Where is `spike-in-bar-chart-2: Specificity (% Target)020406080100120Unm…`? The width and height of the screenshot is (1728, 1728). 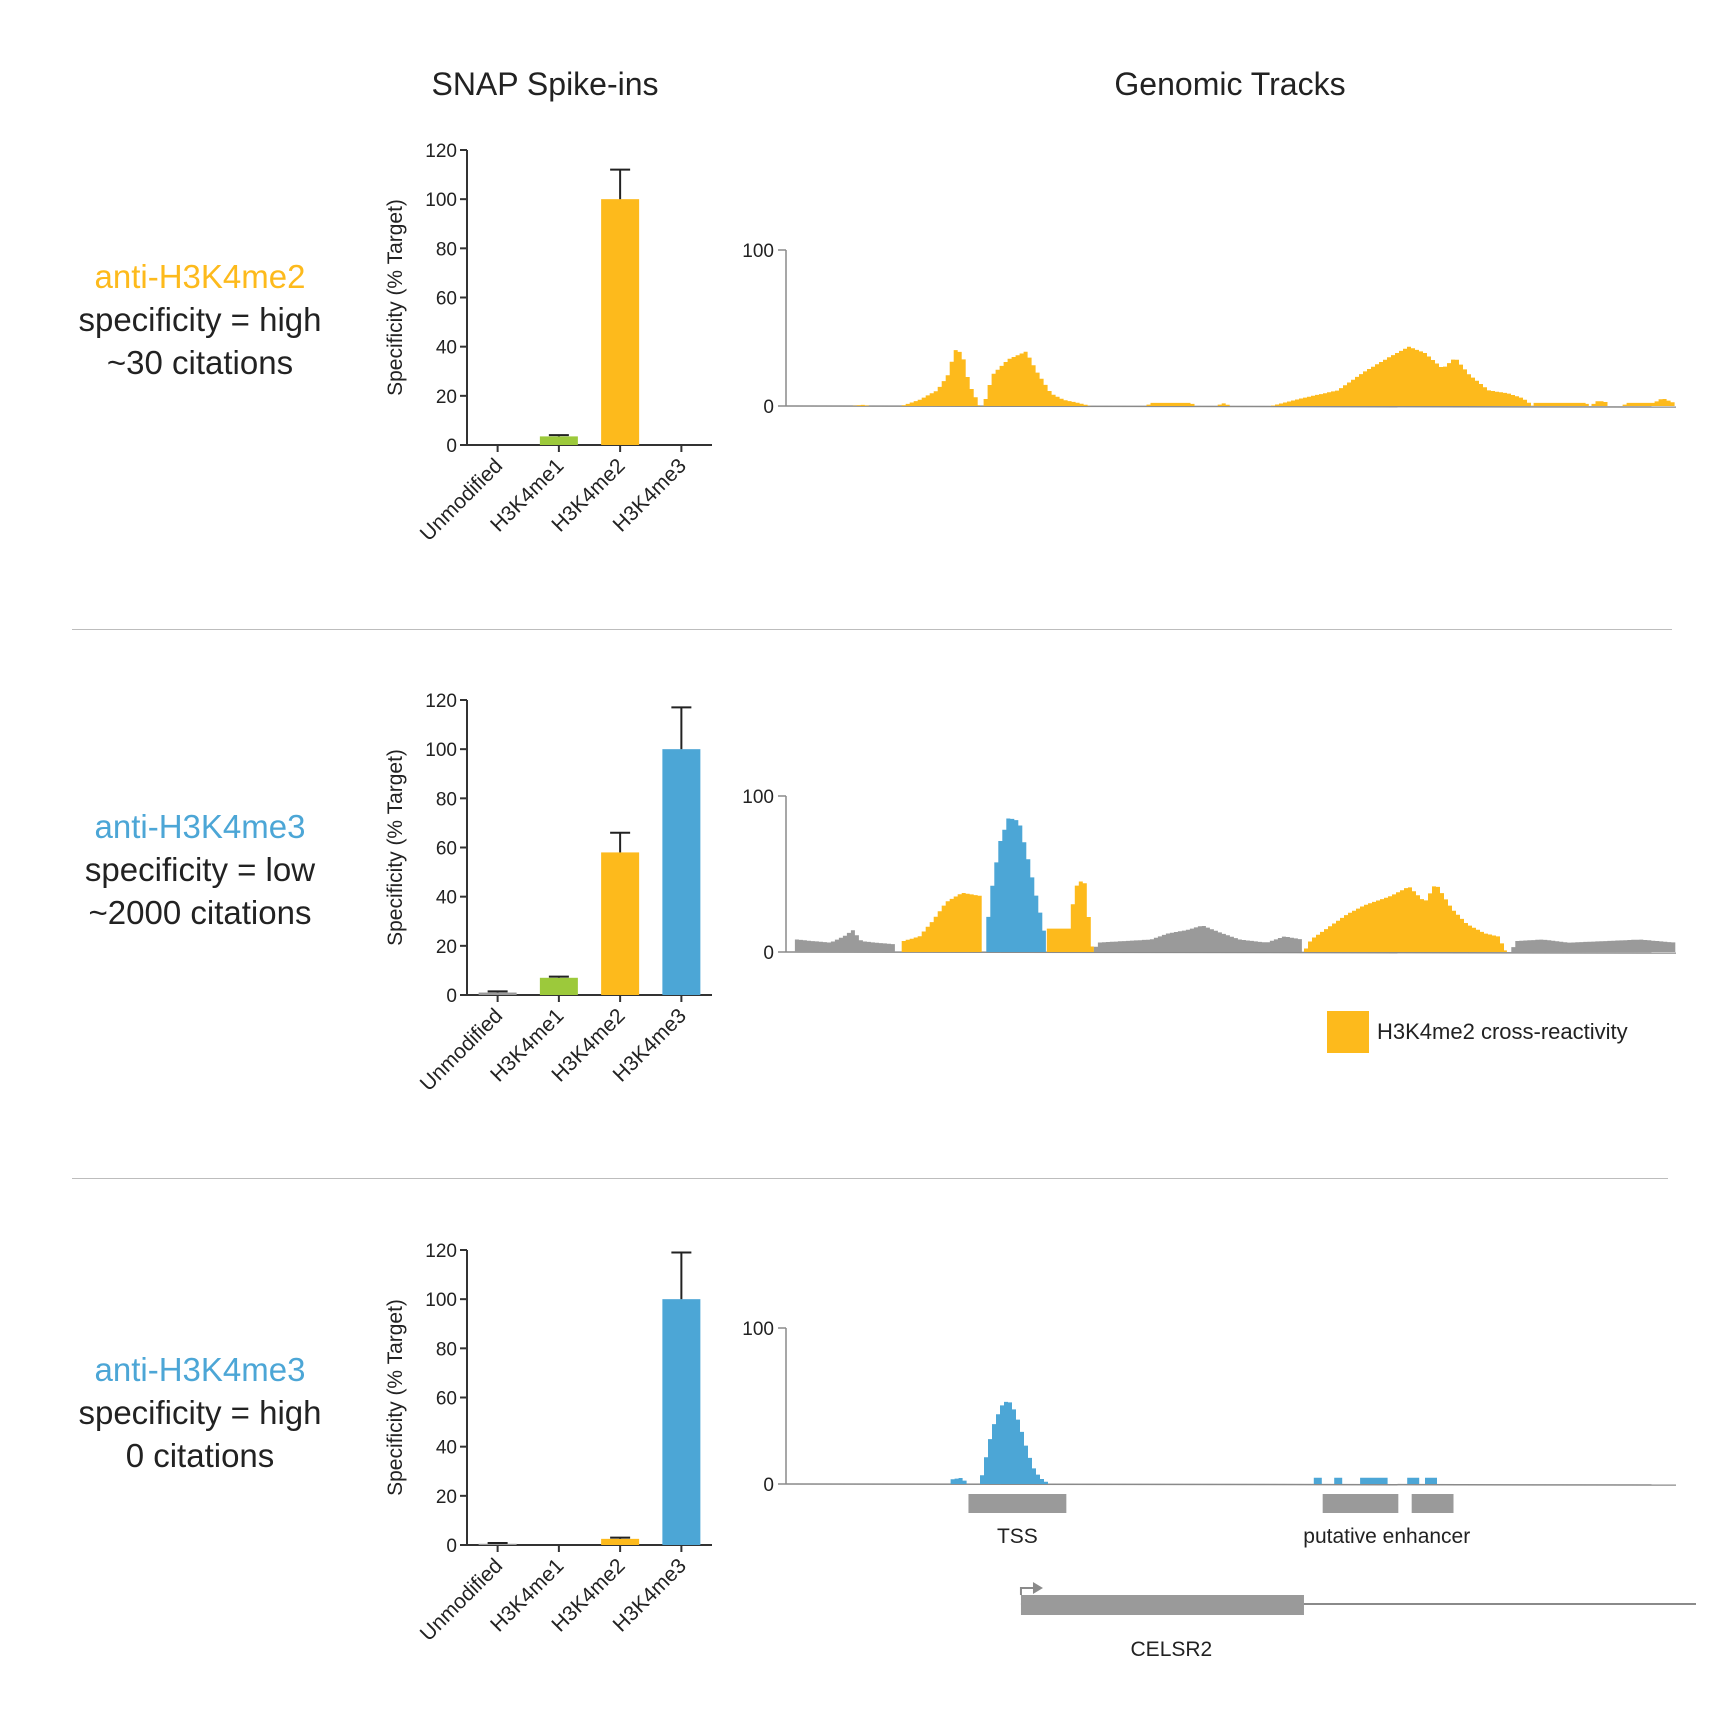 spike-in-bar-chart-2: Specificity (% Target)020406080100120Unm… is located at coordinates (548, 893).